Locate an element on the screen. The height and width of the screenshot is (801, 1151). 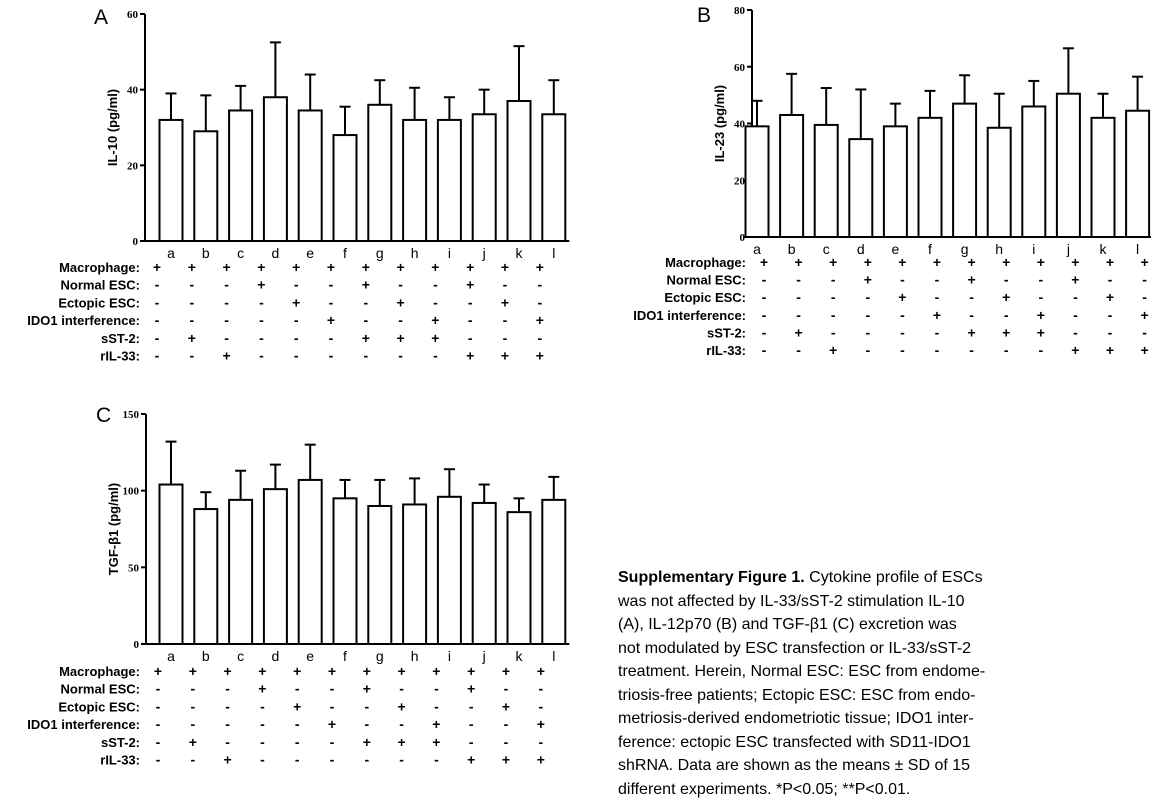
bar-b-b is located at coordinates (791, 176).